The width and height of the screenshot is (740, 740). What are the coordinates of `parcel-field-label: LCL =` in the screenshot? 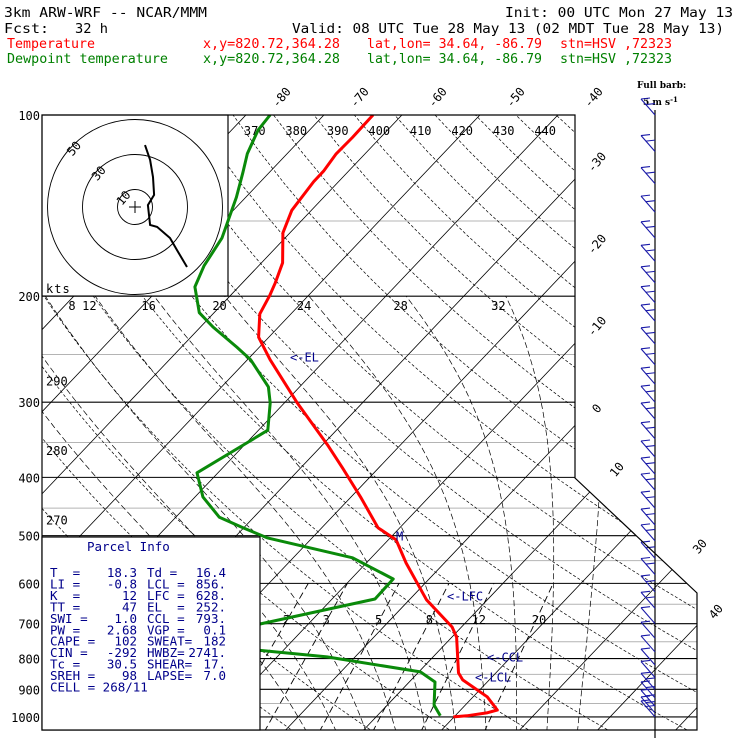 It's located at (166, 583).